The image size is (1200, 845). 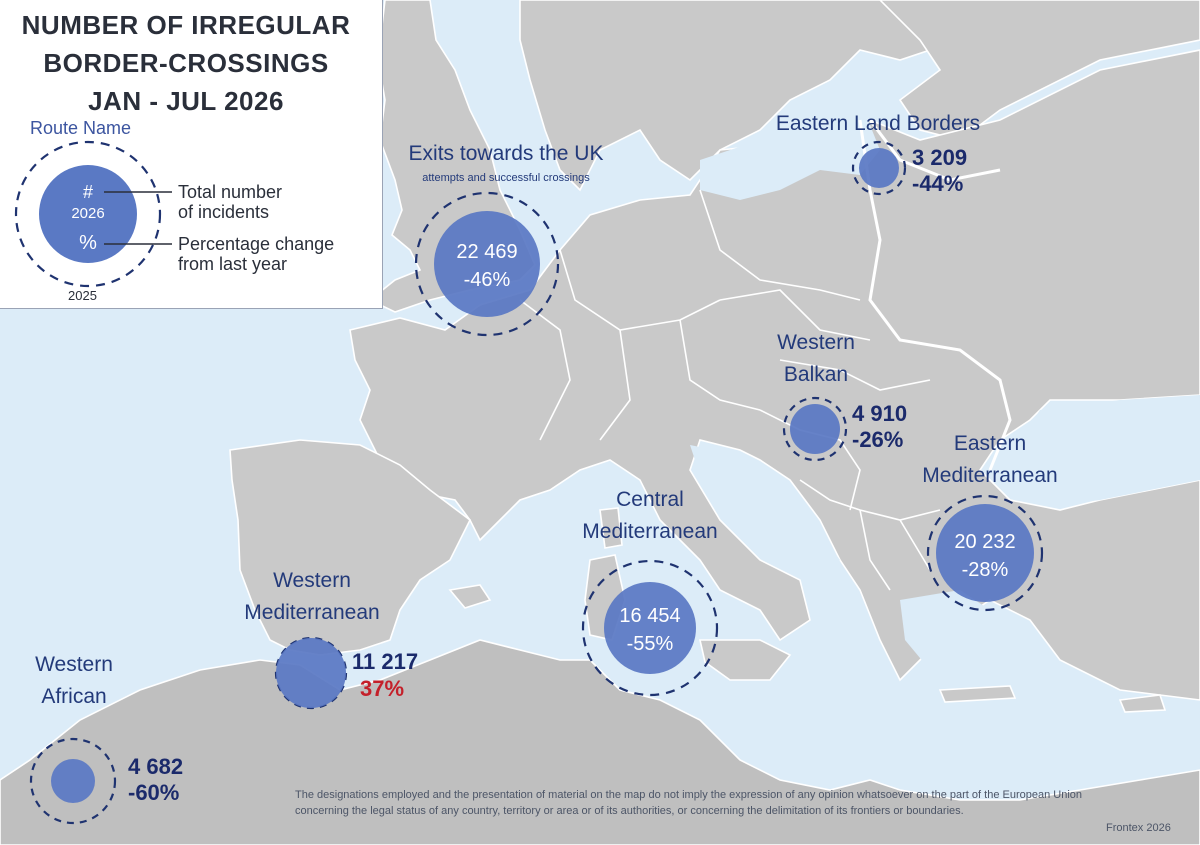 What do you see at coordinates (977, 694) in the screenshot?
I see `land-crete` at bounding box center [977, 694].